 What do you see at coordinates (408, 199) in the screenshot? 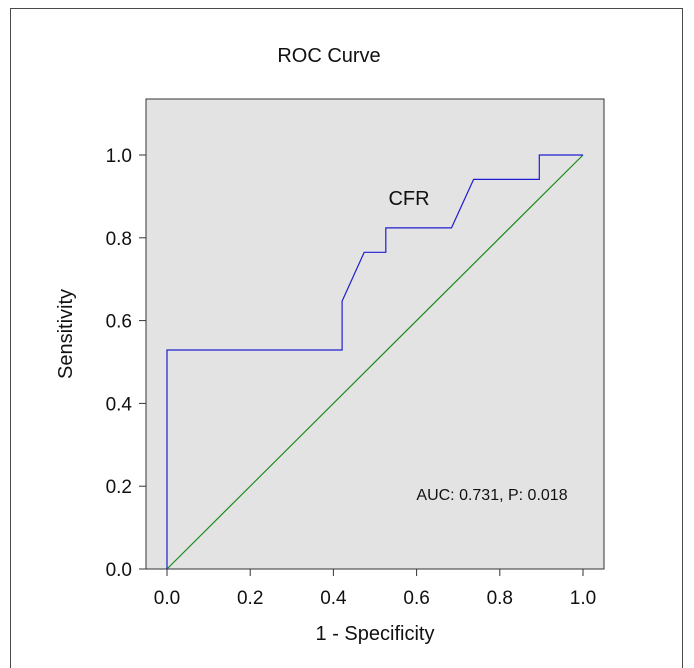
I see `curve-label: CFR` at bounding box center [408, 199].